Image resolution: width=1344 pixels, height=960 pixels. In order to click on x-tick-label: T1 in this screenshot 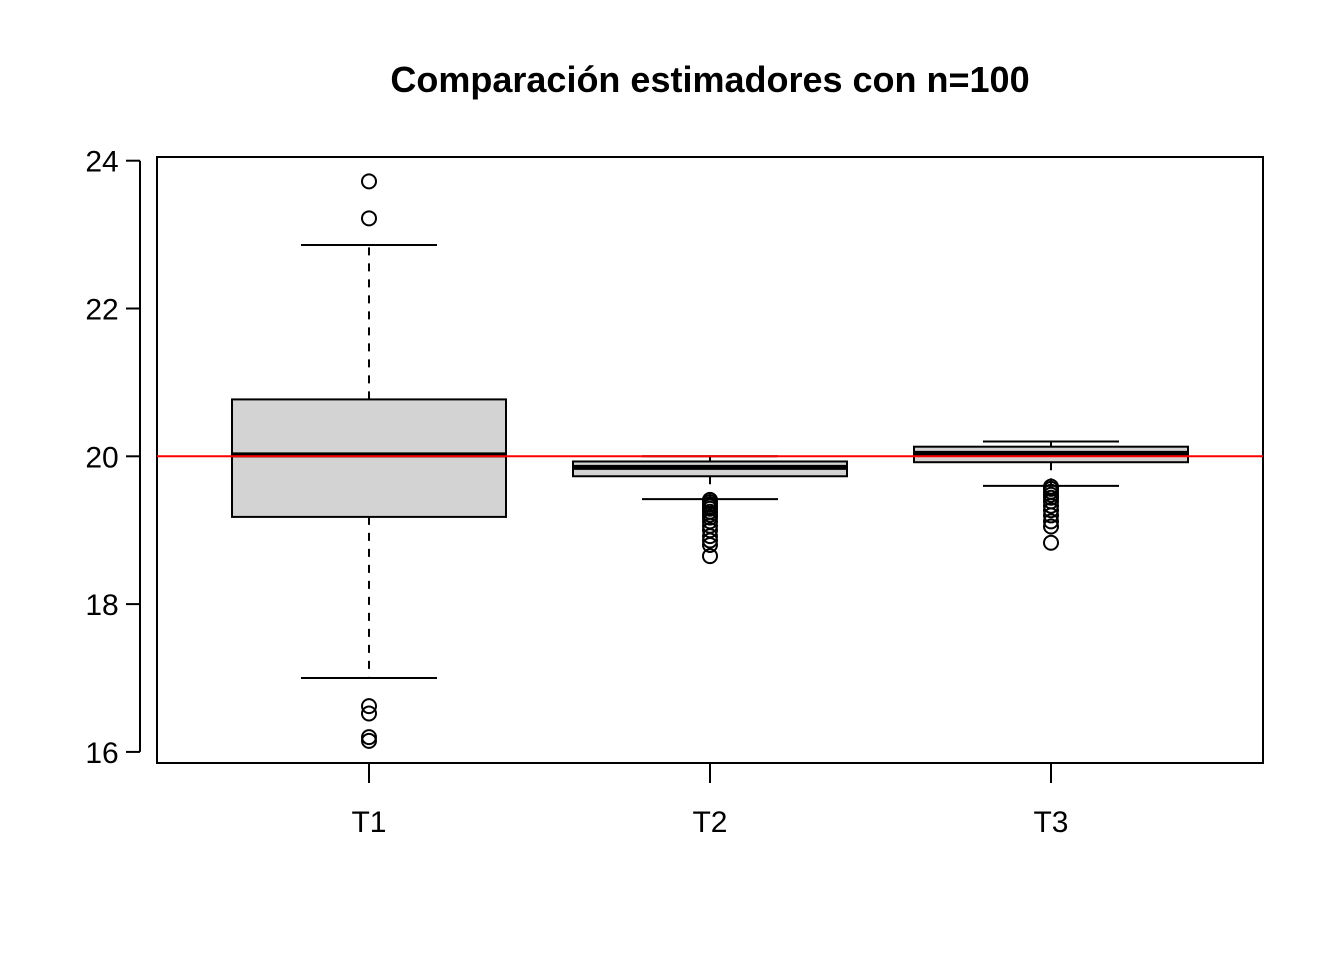, I will do `click(368, 822)`.